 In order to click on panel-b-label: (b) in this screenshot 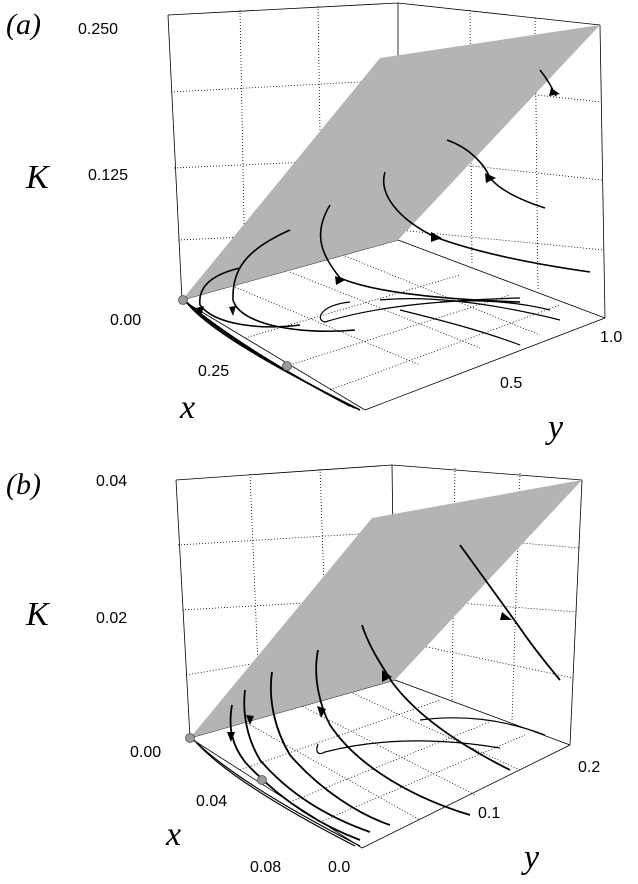, I will do `click(23, 484)`.